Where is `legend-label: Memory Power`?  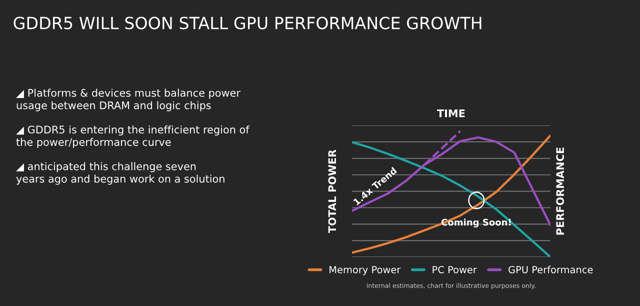 legend-label: Memory Power is located at coordinates (365, 271).